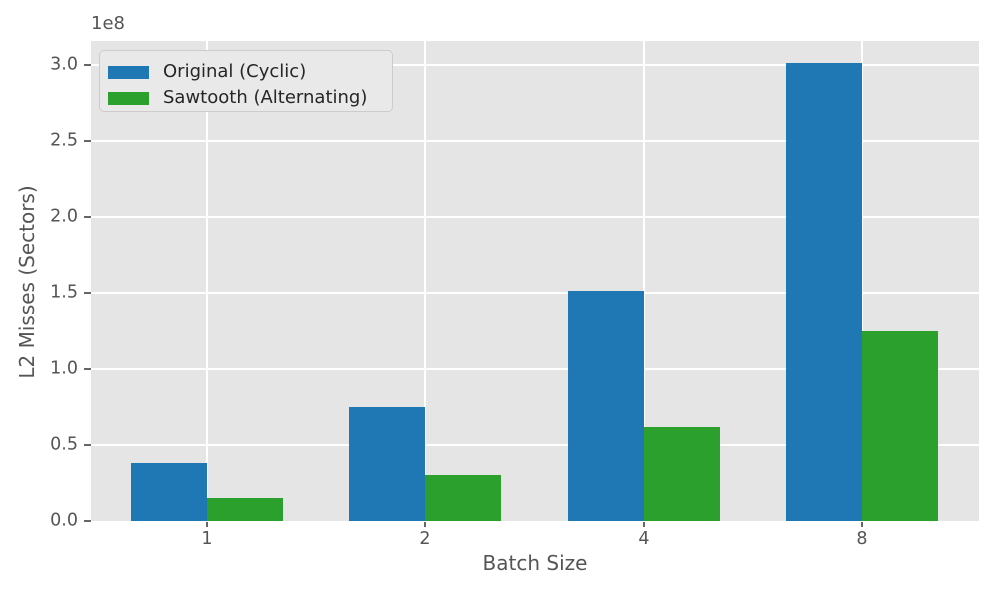 The image size is (1000, 600). I want to click on x-tick-label: 2, so click(425, 539).